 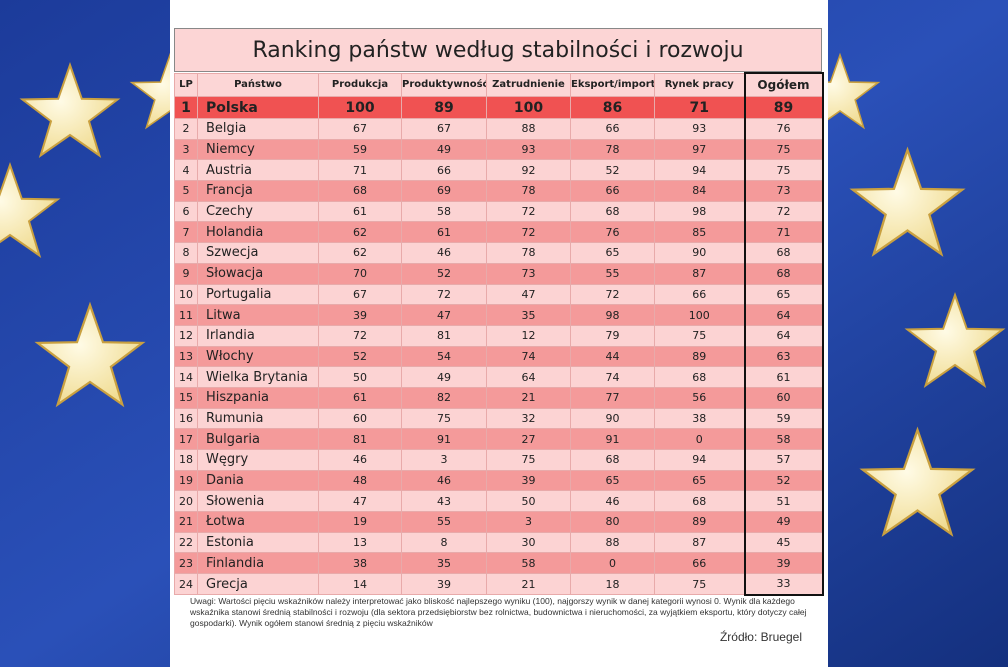 What do you see at coordinates (499, 439) in the screenshot?
I see `table-row: 17 Bulgaria 81 91 27 91 0 58` at bounding box center [499, 439].